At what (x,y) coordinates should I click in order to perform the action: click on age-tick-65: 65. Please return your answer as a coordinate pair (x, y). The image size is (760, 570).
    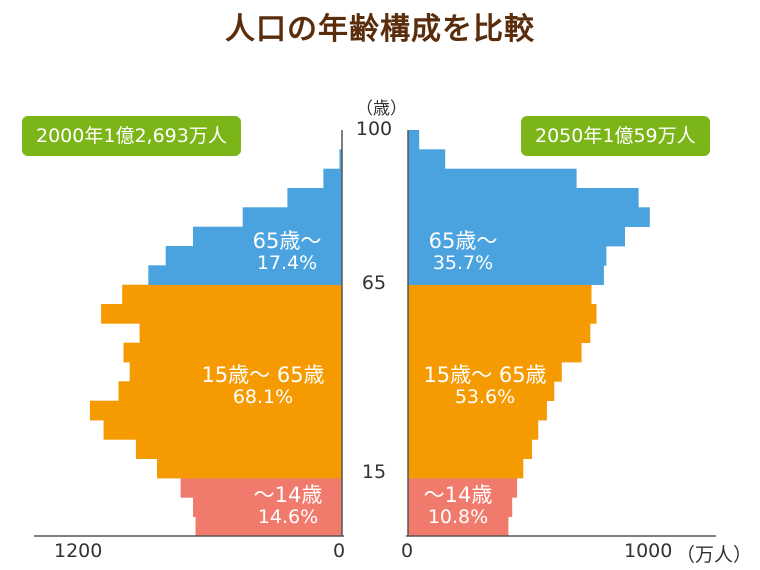
    Looking at the image, I should click on (374, 283).